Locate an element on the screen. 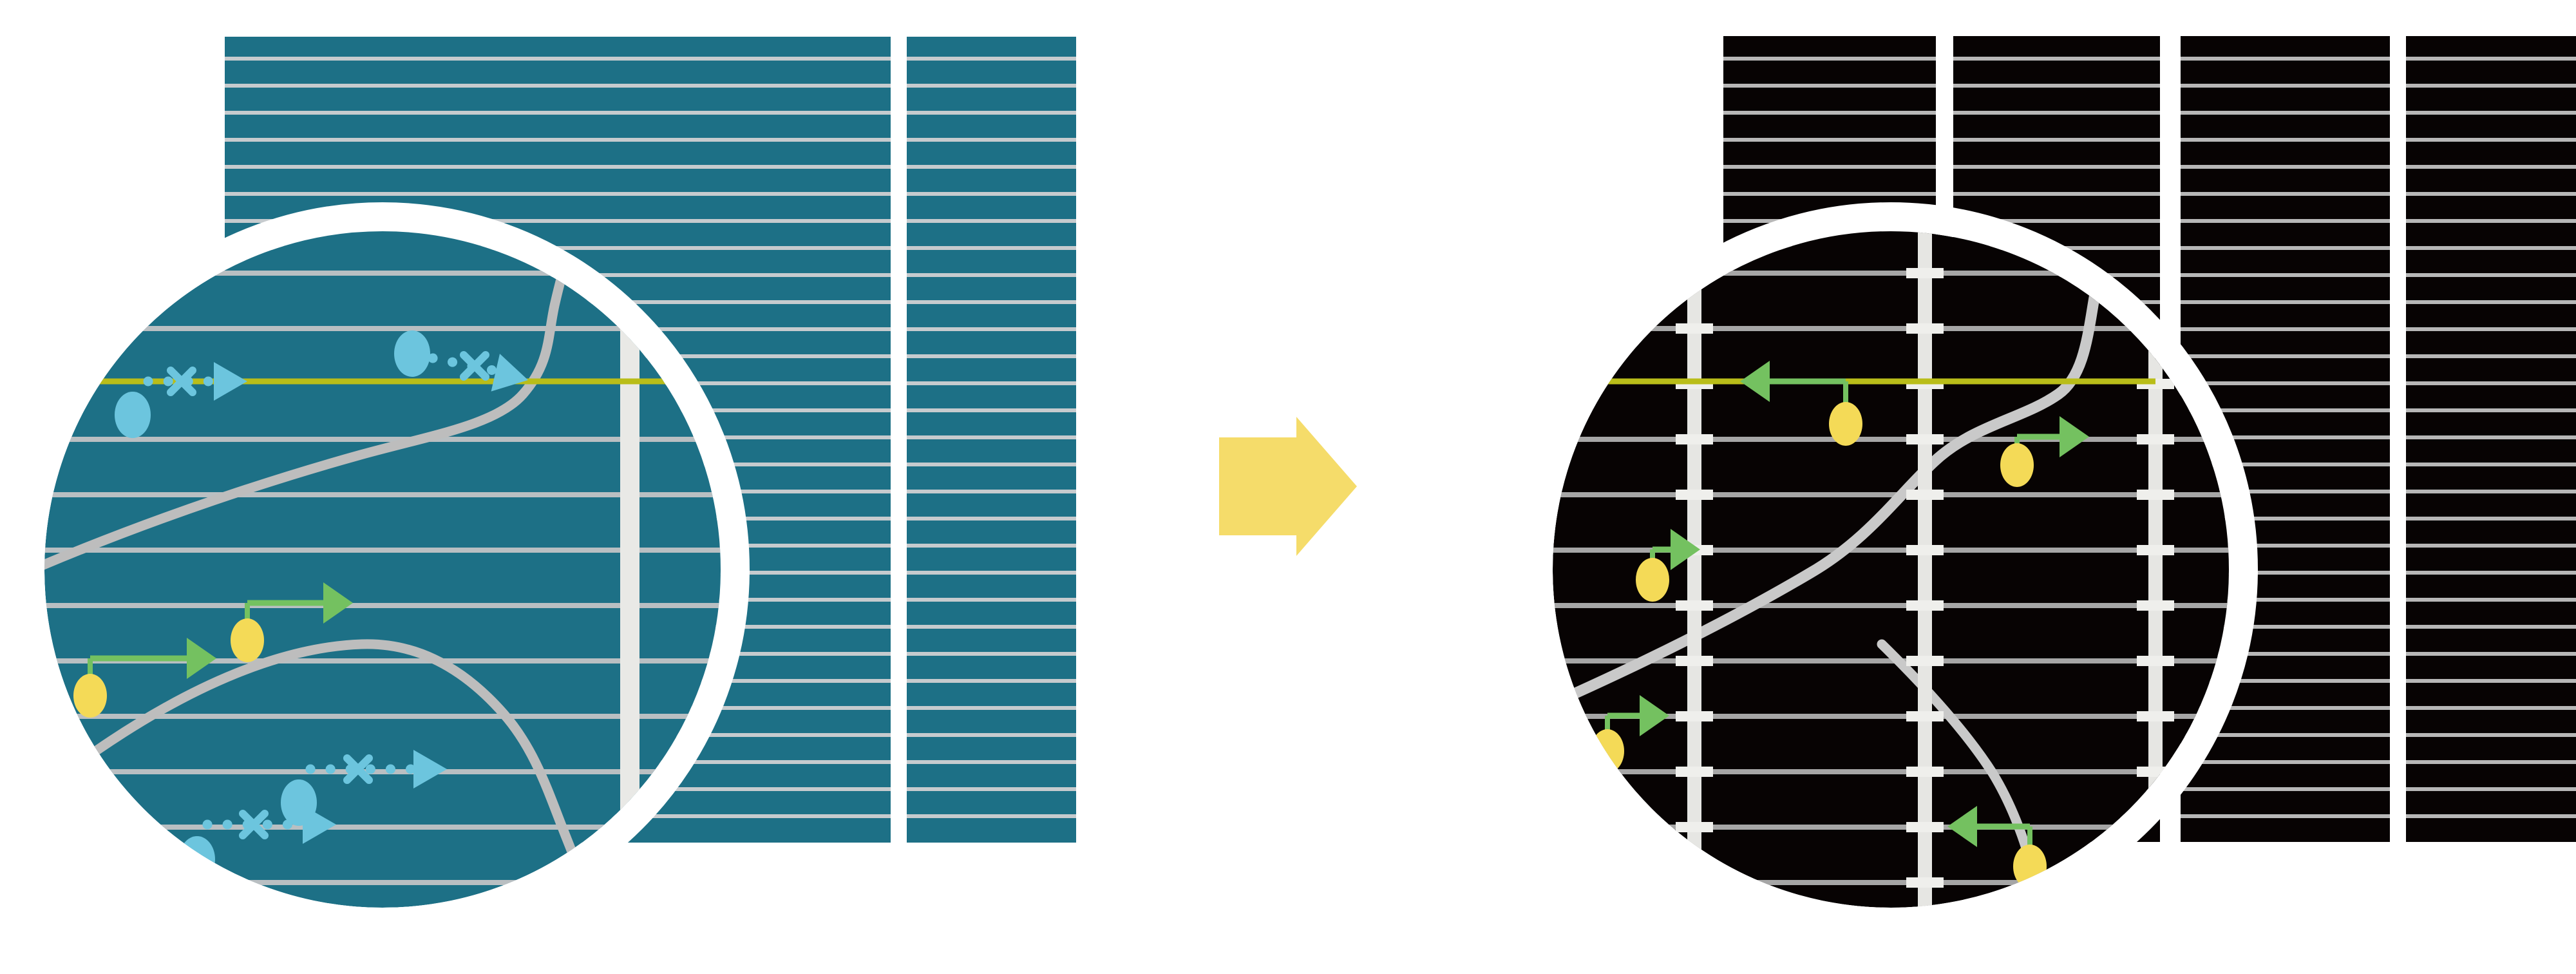 Image resolution: width=2576 pixels, height=974 pixels. electron-dot is located at coordinates (248, 640).